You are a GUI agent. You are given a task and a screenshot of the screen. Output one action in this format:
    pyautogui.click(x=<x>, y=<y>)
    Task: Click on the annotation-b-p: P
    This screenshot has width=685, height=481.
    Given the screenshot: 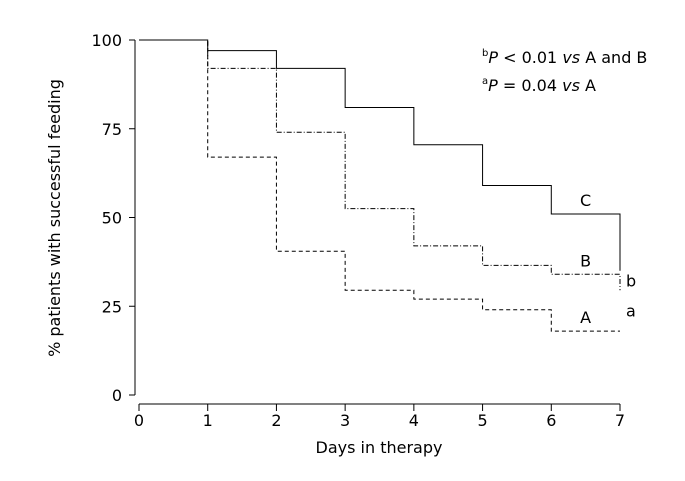 What is the action you would take?
    pyautogui.click(x=493, y=57)
    